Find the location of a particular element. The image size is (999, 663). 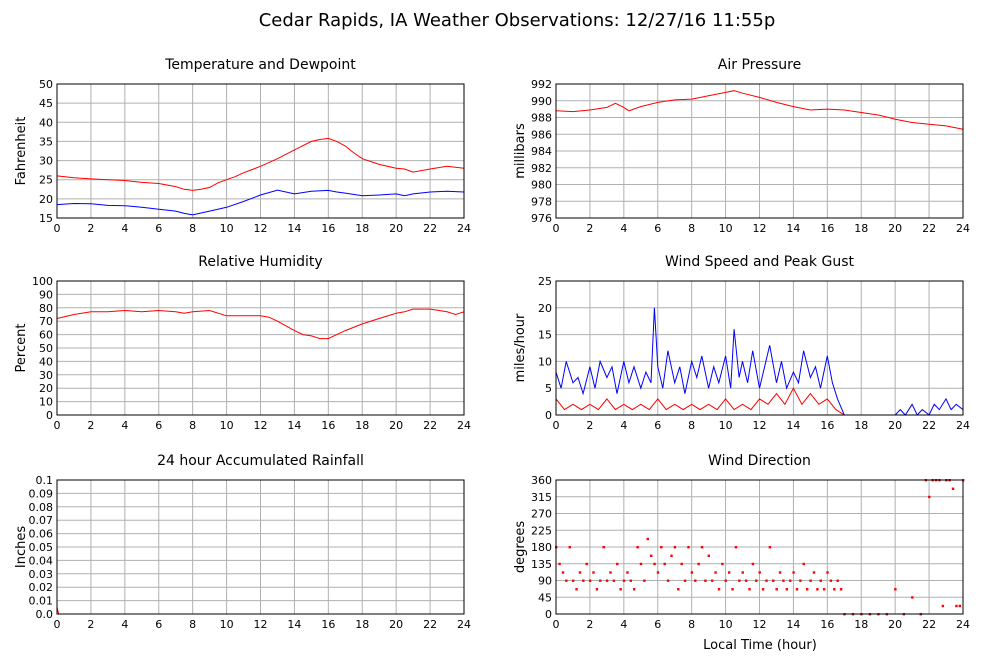

y-tick-label: 0.05 is located at coordinates (41, 547).